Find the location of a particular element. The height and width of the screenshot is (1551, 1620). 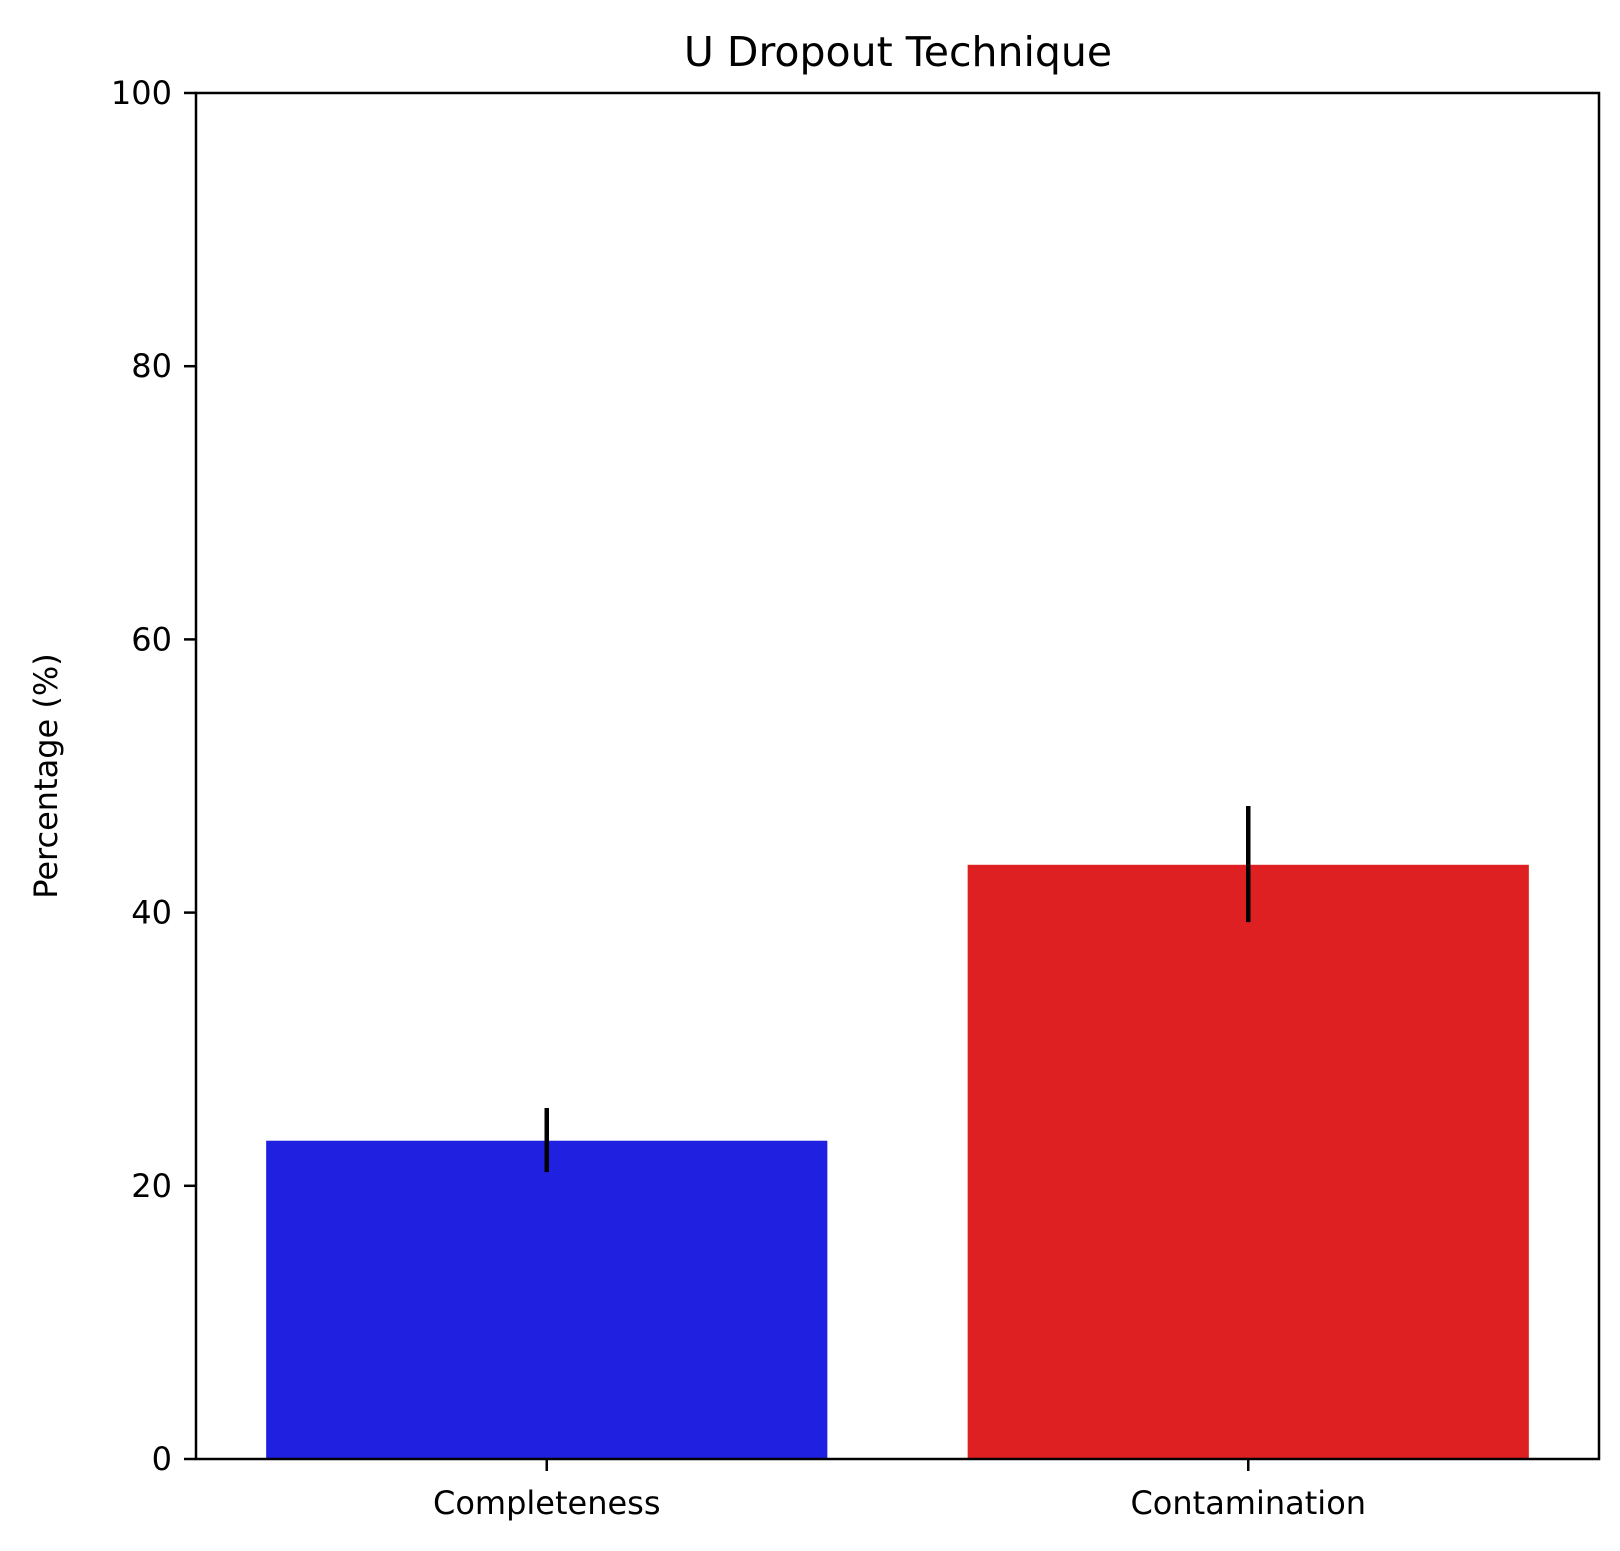

error-bars-group is located at coordinates (897, 989).